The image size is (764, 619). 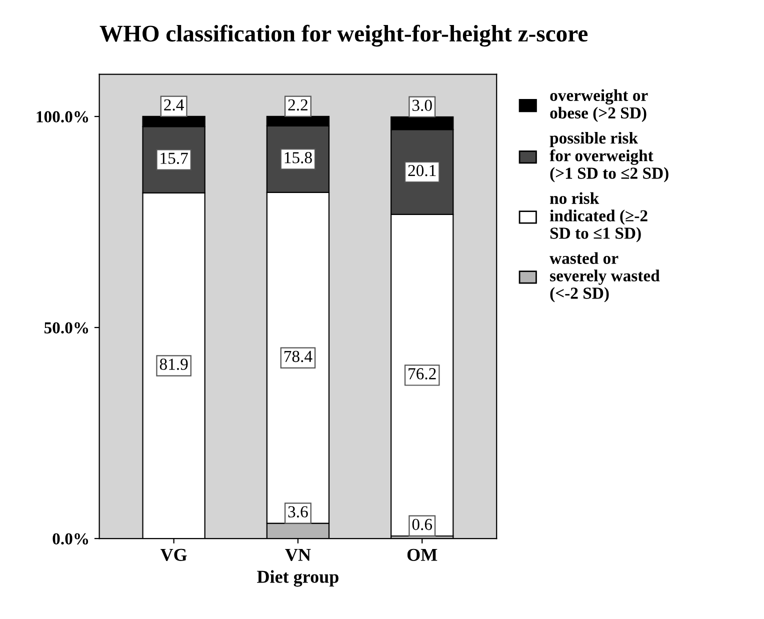 I want to click on data-label: 78.4, so click(x=298, y=356).